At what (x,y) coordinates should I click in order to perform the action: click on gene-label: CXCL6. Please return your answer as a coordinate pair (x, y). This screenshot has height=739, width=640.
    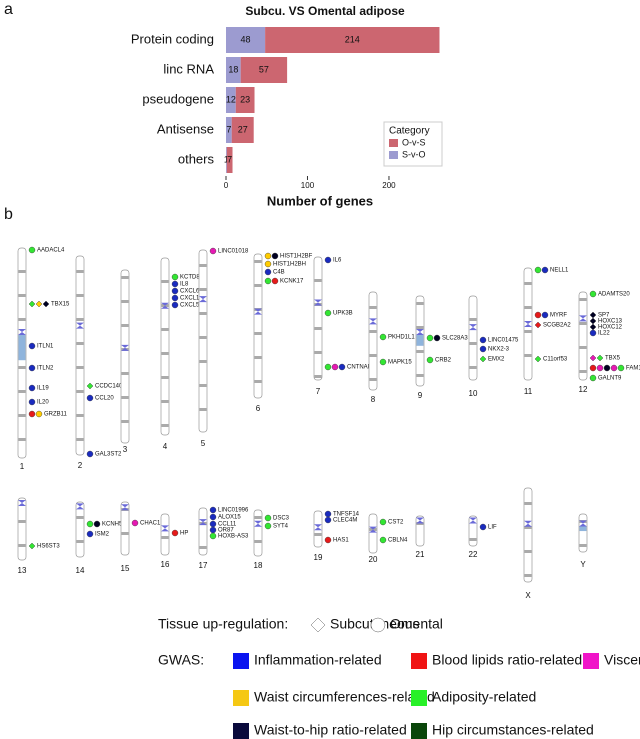
    Looking at the image, I should click on (190, 292).